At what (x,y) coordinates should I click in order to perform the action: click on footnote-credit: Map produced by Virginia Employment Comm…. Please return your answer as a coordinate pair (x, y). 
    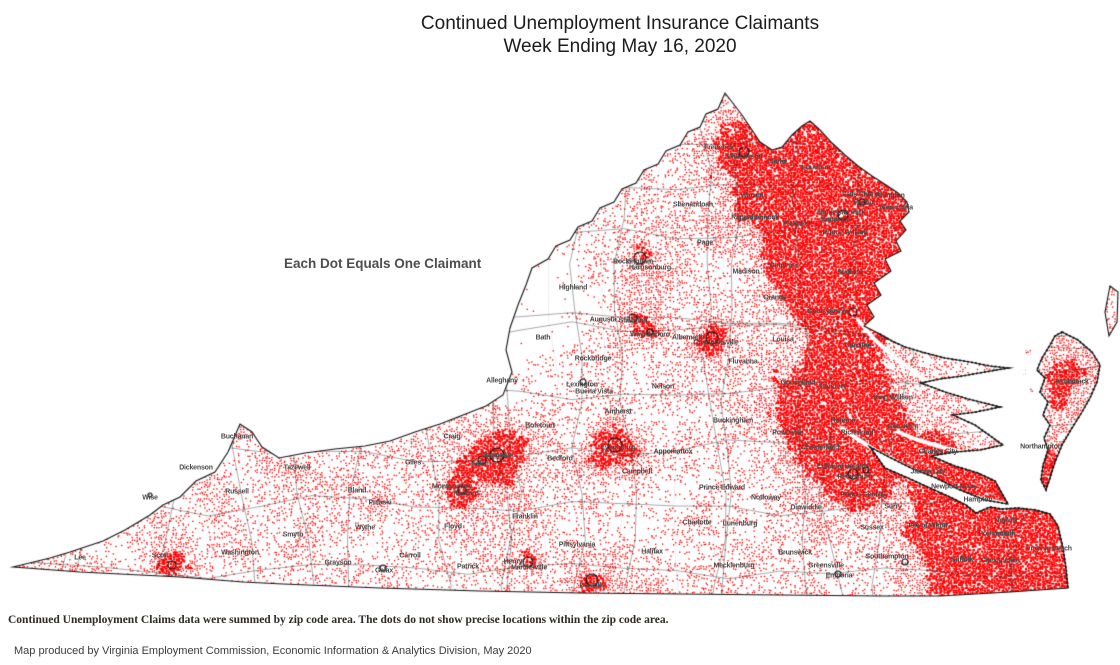
    Looking at the image, I should click on (273, 651).